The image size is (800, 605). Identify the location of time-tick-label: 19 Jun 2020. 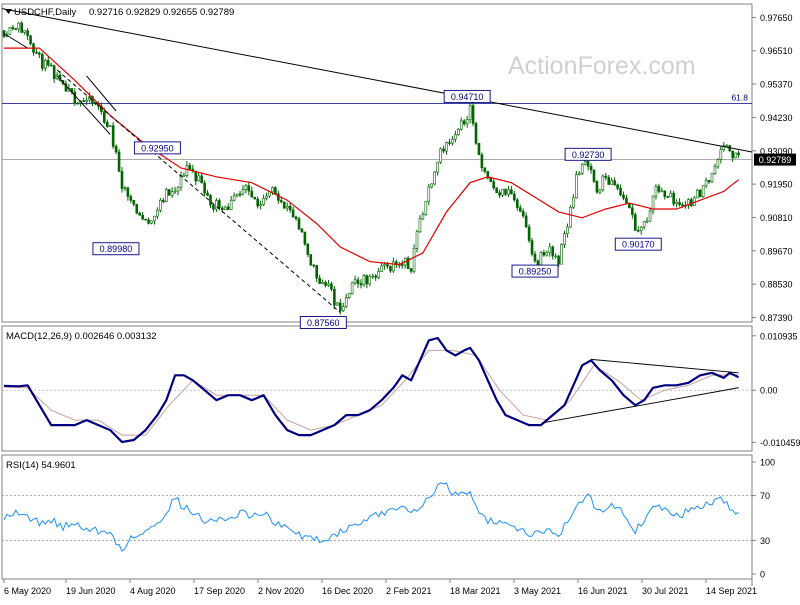
(91, 591).